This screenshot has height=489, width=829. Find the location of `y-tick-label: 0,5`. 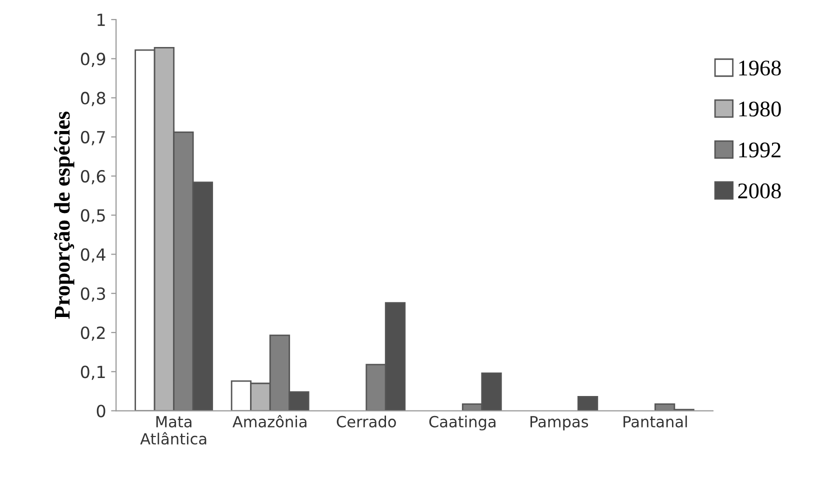

y-tick-label: 0,5 is located at coordinates (92, 216).